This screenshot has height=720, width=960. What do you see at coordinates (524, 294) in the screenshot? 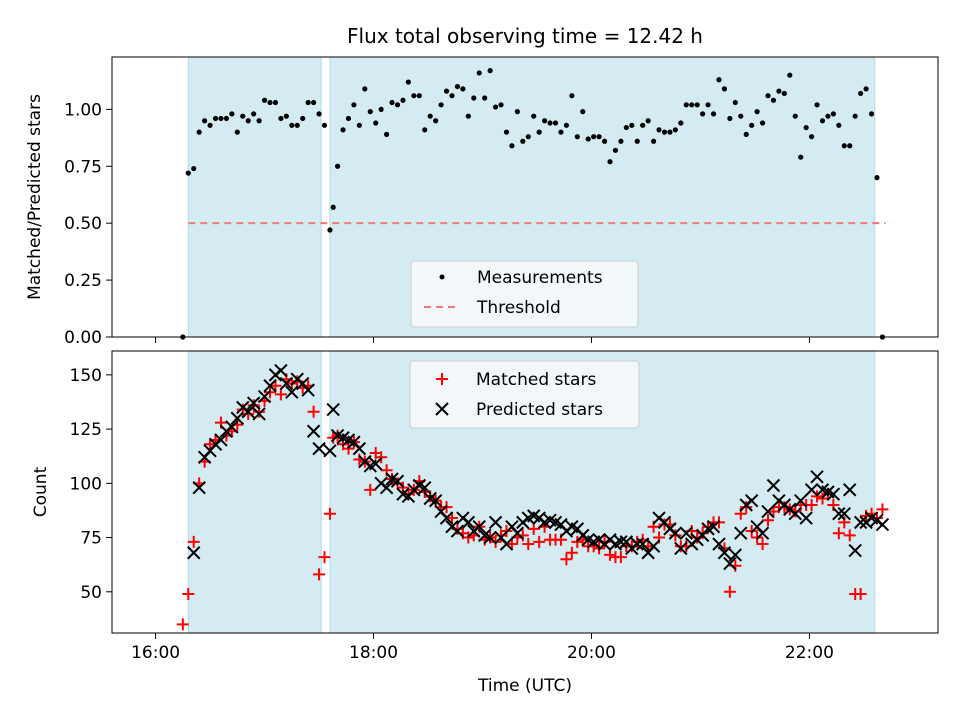
I see `top-legend: Measurements Threshold` at bounding box center [524, 294].